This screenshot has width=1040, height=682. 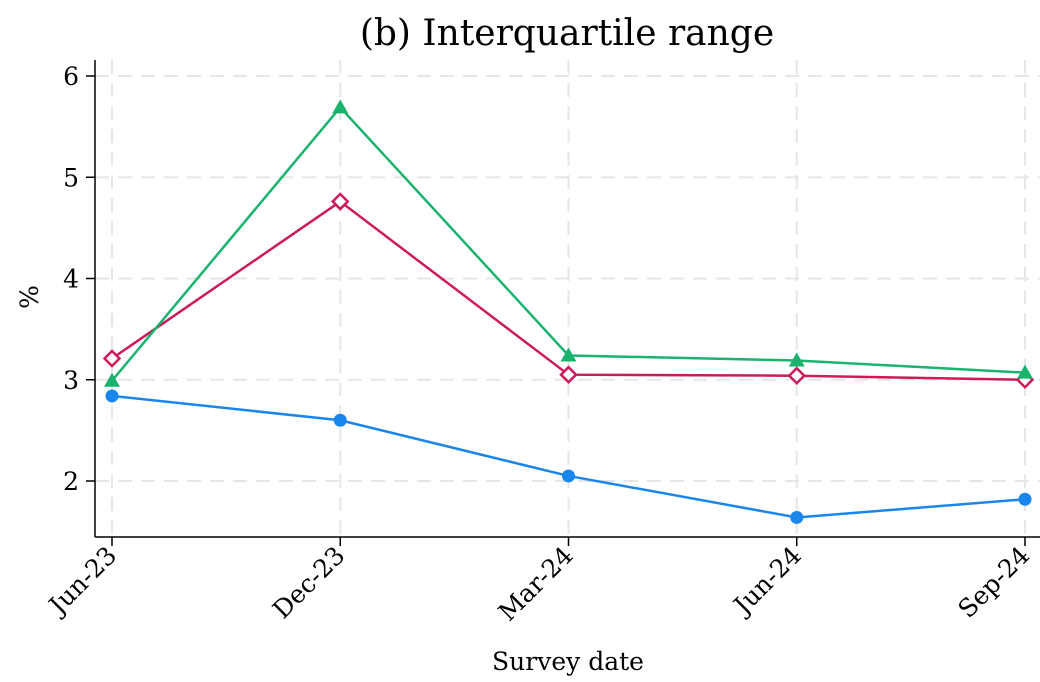 What do you see at coordinates (567, 33) in the screenshot?
I see `chart-title: (b) Interquartile range` at bounding box center [567, 33].